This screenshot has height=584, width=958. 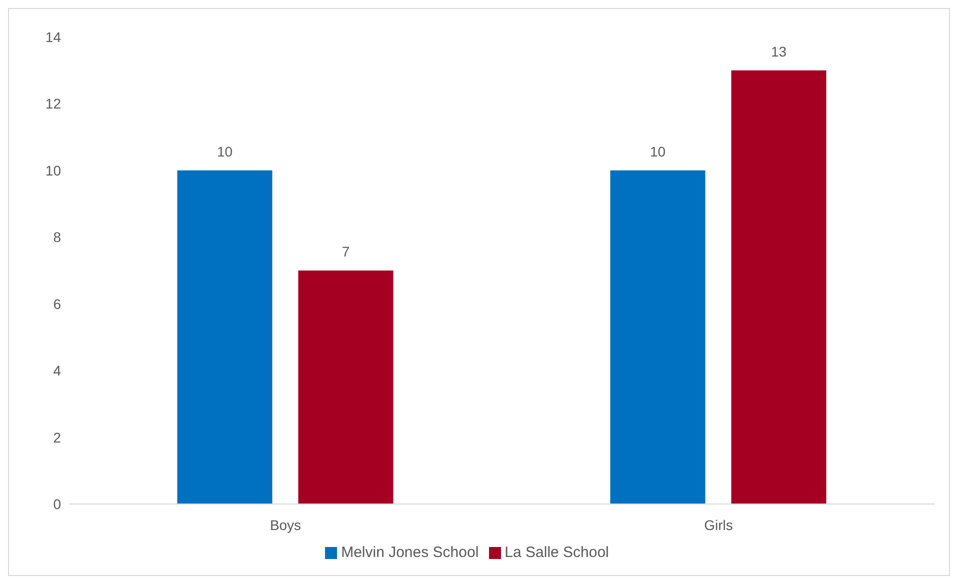 I want to click on y-tick-label: 12, so click(x=53, y=104).